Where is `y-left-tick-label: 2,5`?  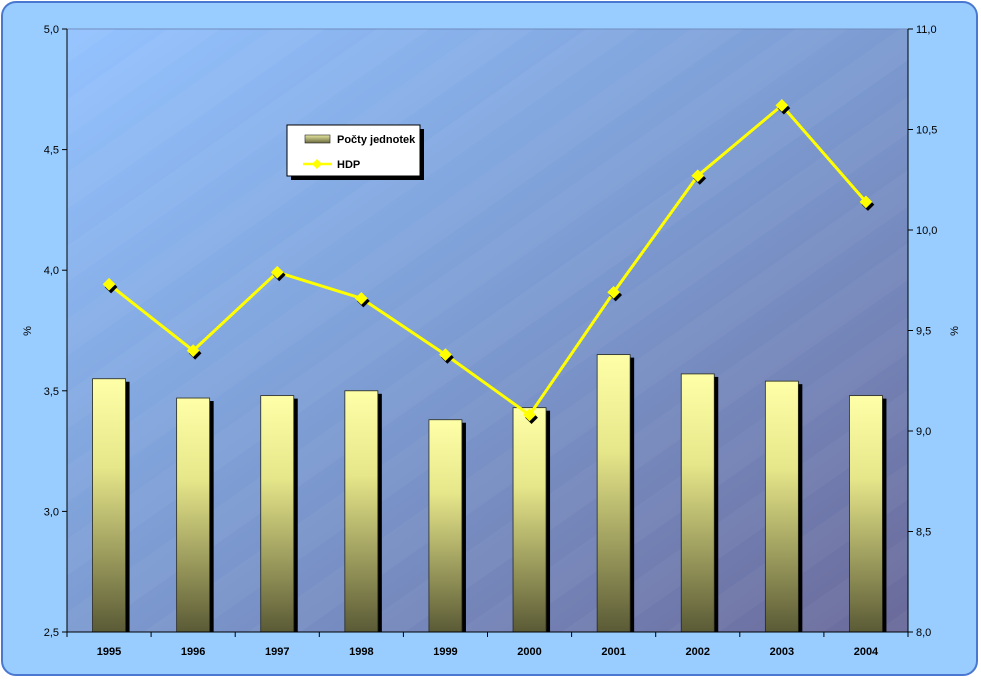 y-left-tick-label: 2,5 is located at coordinates (51, 633).